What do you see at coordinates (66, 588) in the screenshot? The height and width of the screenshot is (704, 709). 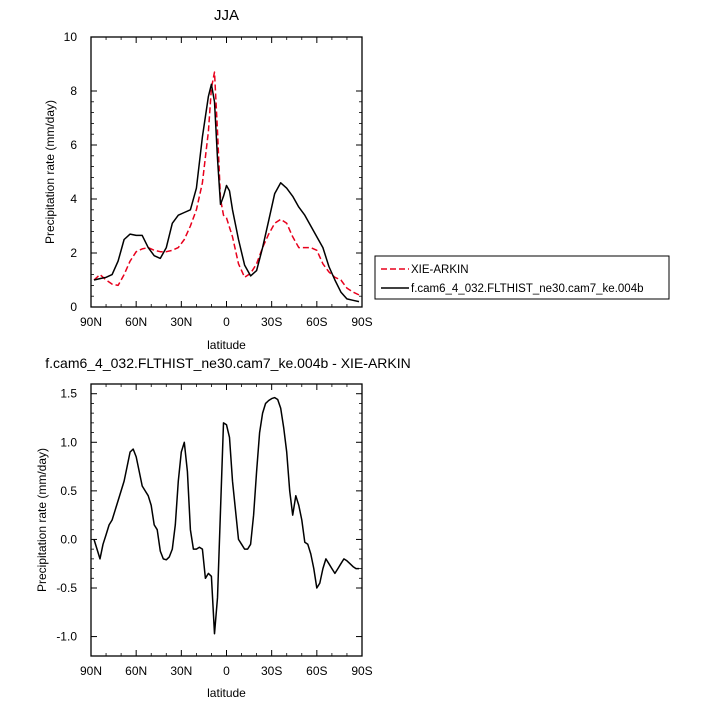 I see `y-tick-label: -0.5` at bounding box center [66, 588].